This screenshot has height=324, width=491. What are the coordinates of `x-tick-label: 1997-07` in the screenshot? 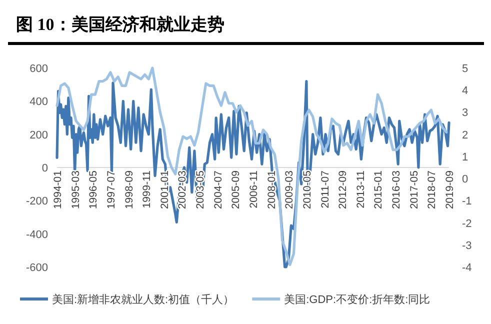 It's located at (111, 190).